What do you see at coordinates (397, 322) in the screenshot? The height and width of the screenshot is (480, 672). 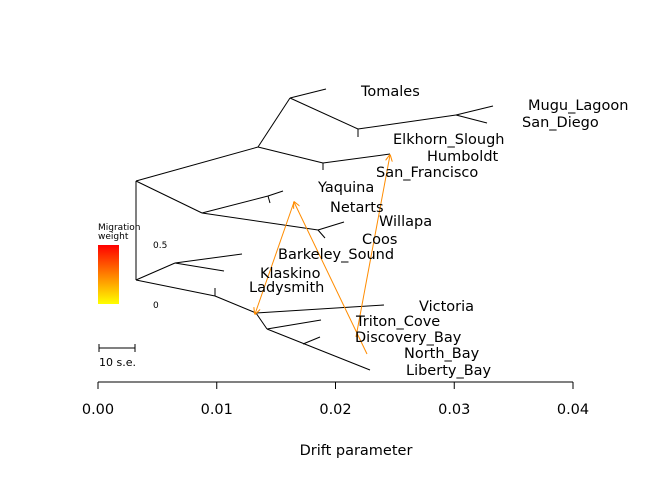 I see `tip-label-triton-cove: Triton_Cove` at bounding box center [397, 322].